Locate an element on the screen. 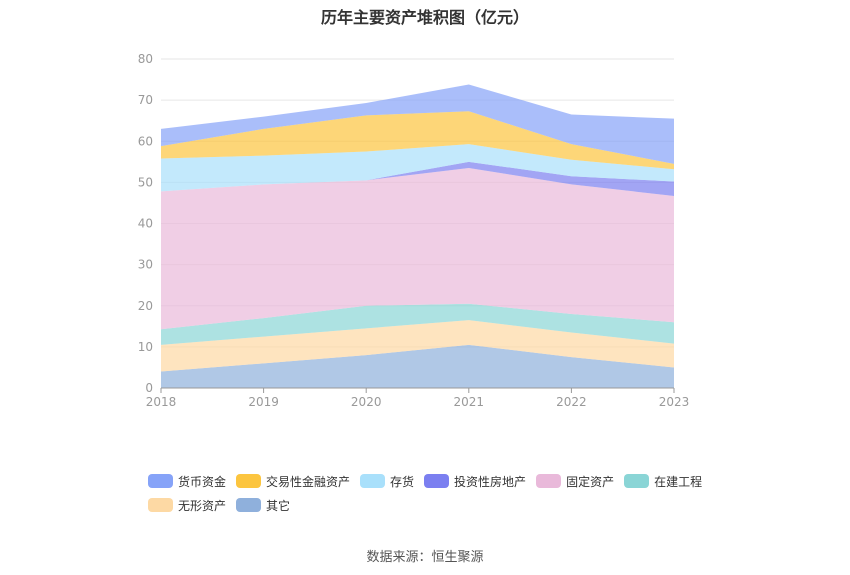 This screenshot has height=575, width=850. legend-label: 其它 is located at coordinates (278, 505).